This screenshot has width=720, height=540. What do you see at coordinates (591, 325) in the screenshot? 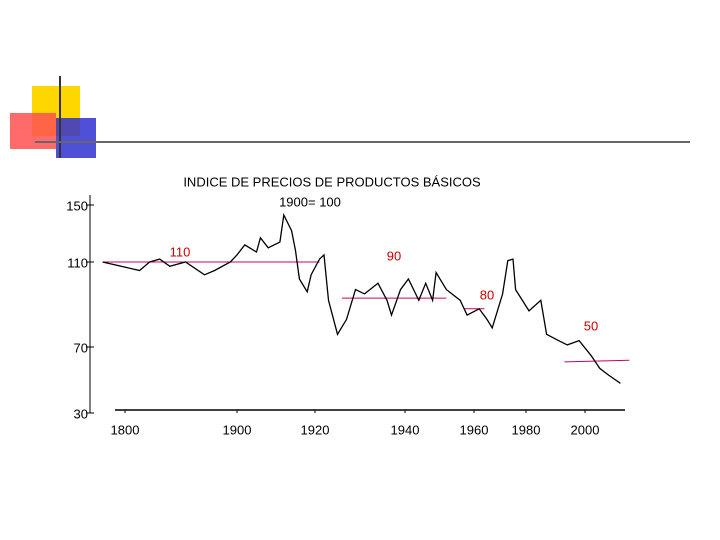
I see `reference-label: 50` at bounding box center [591, 325].